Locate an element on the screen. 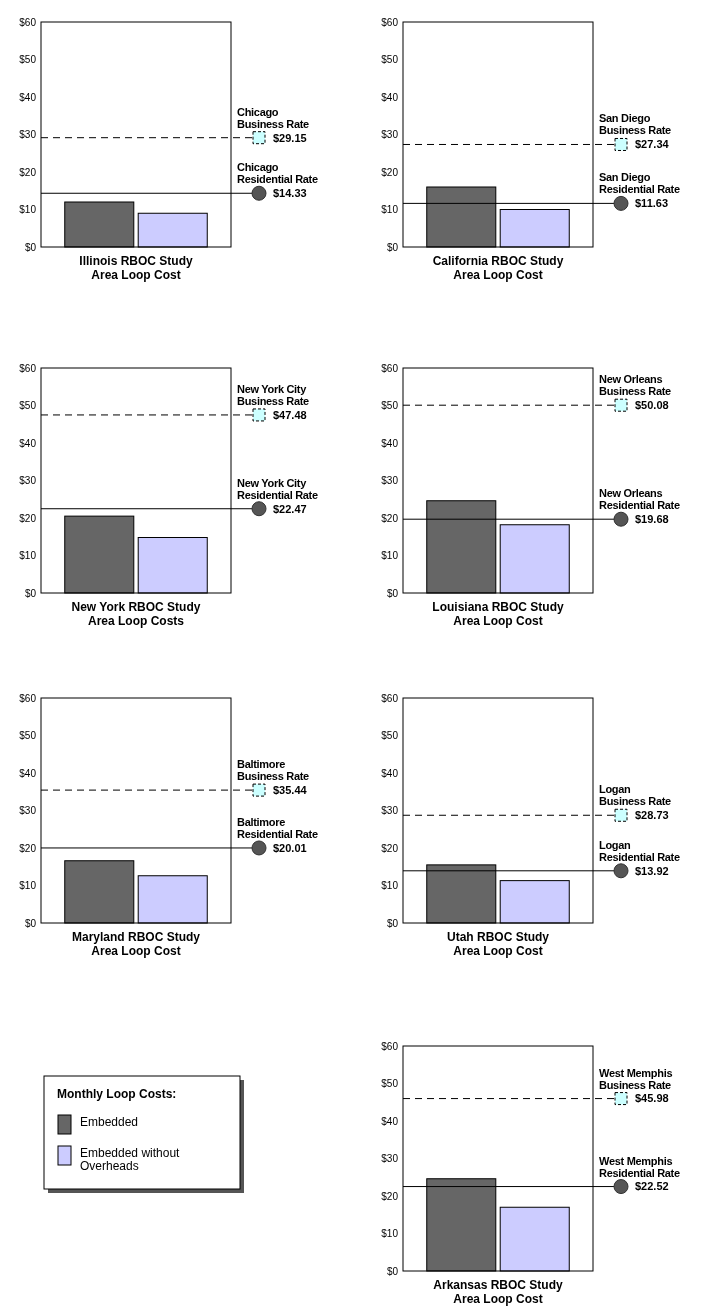 The image size is (717, 1314). x-axis-title: California RBOC Study Area Loop Cost is located at coordinates (498, 268).